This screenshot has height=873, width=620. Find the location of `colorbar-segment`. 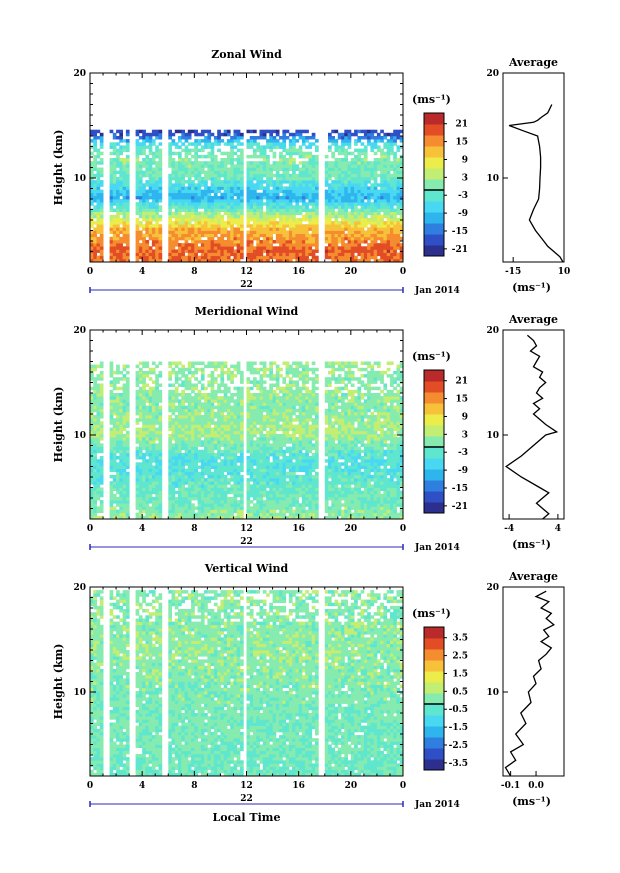

colorbar-segment is located at coordinates (434, 141).